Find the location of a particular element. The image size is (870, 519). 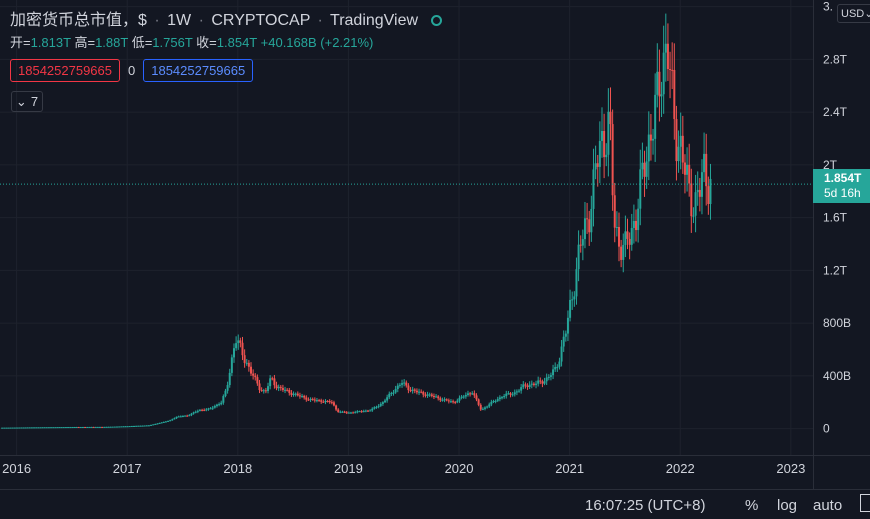

log-scale-button: log is located at coordinates (787, 505).